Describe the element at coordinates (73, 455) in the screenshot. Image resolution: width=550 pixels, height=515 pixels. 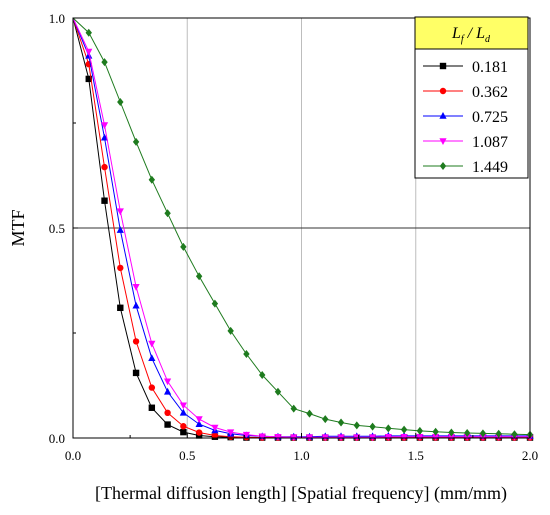
I see `x-tick-label: 0.0` at that location.